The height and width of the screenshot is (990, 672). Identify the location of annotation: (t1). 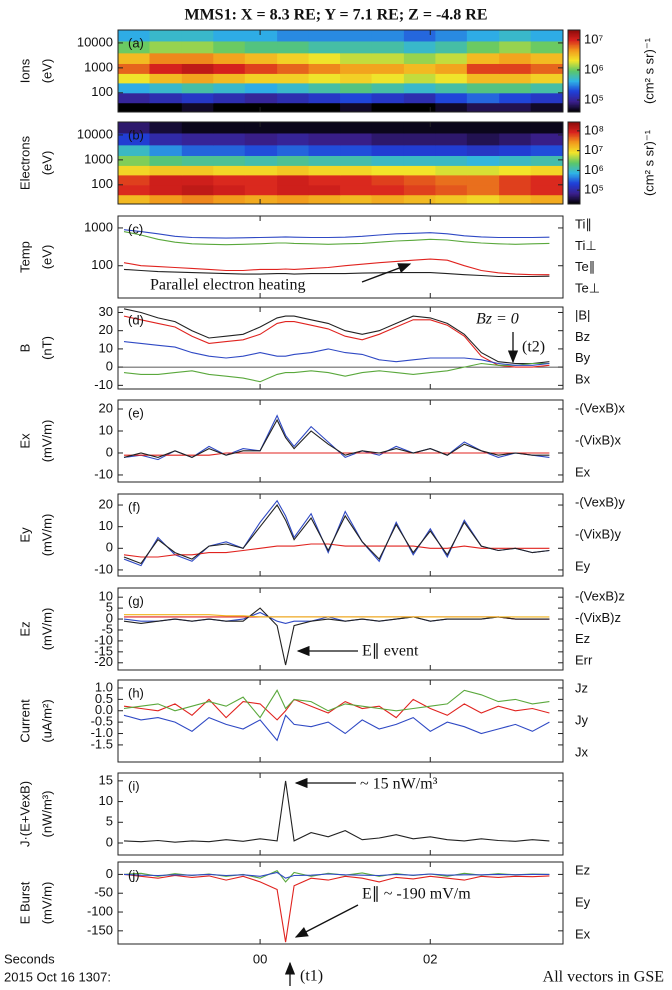
(311, 976).